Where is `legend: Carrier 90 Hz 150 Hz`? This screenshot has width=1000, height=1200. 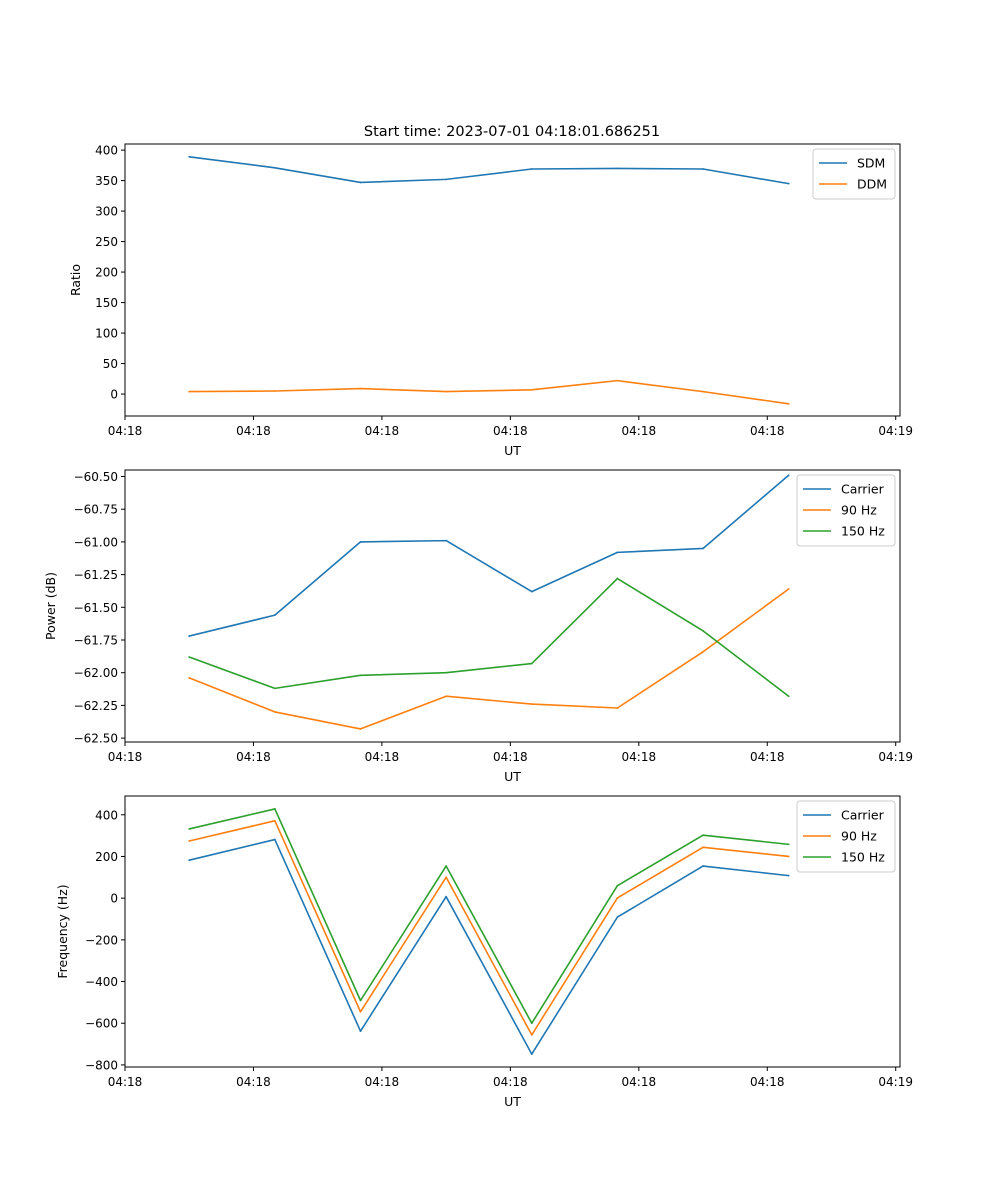
legend: Carrier 90 Hz 150 Hz is located at coordinates (846, 836).